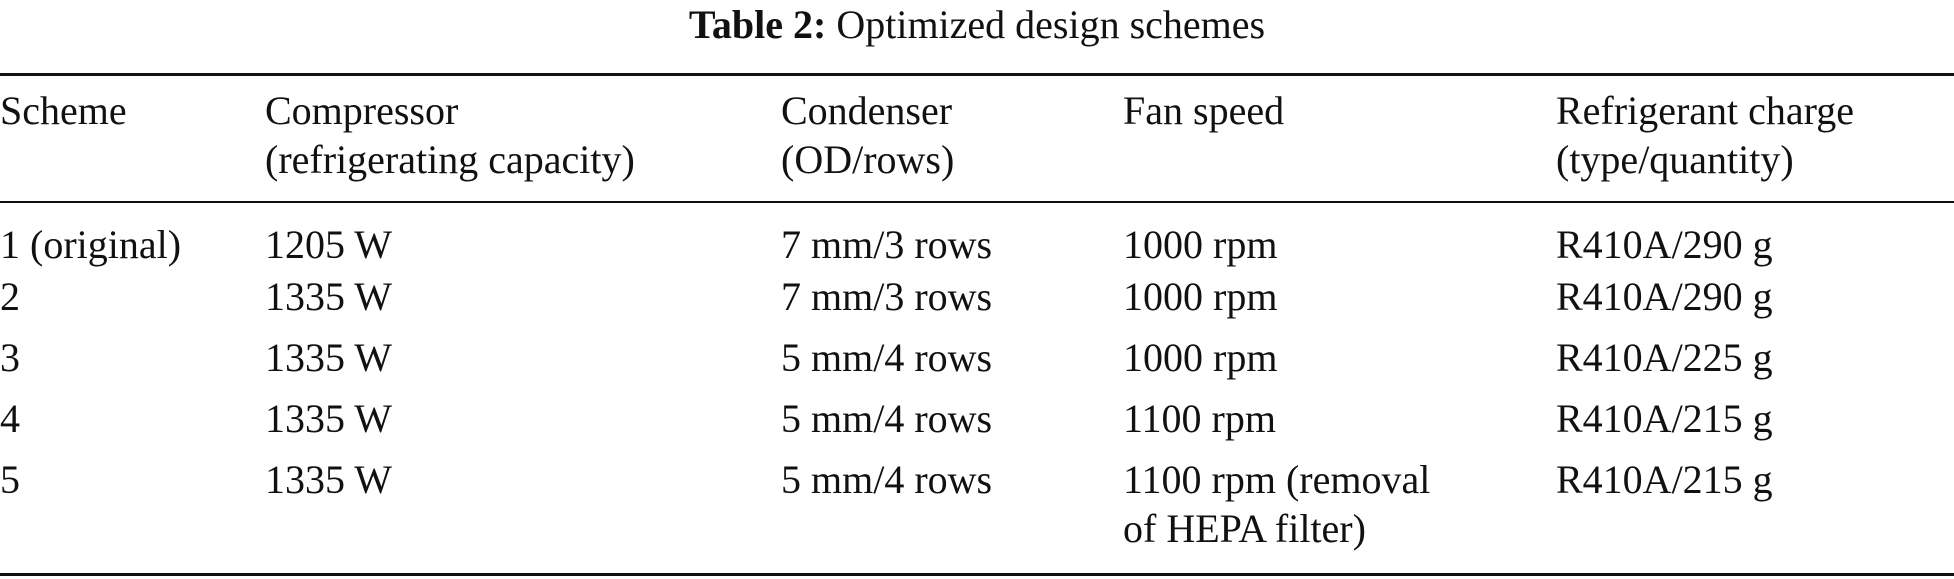 This screenshot has height=579, width=1954. I want to click on cell-scheme: 3, so click(10, 357).